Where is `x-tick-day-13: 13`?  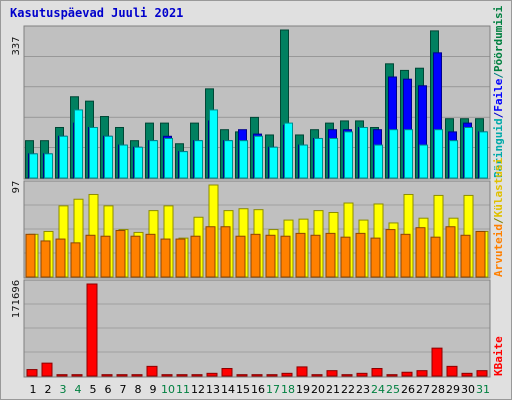
x-tick-day-13: 13 is located at coordinates (213, 389).